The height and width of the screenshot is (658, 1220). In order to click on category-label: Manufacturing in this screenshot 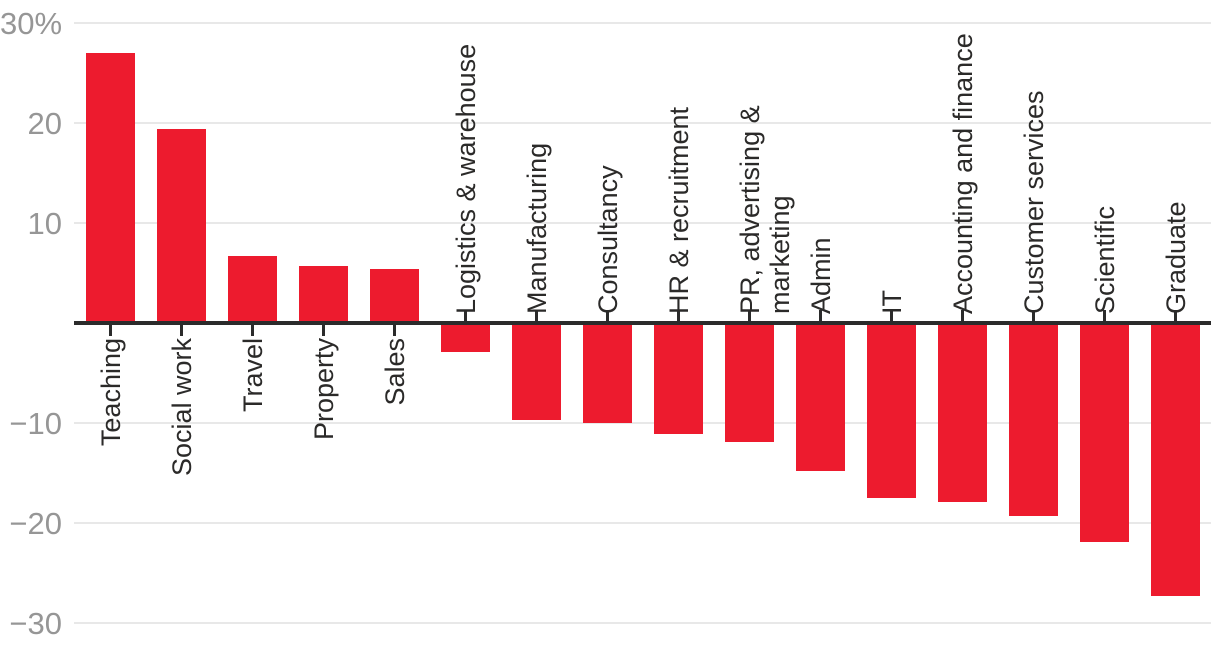, I will do `click(536, 228)`.